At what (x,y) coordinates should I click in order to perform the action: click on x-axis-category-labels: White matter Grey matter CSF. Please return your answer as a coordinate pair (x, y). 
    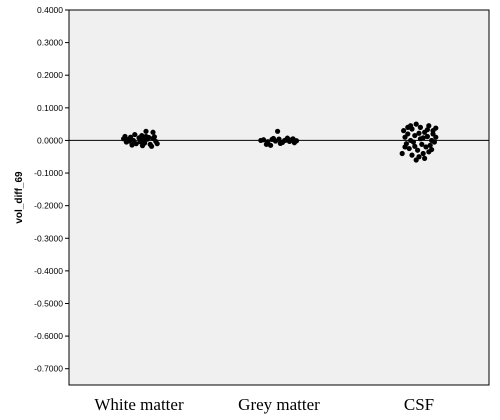
    Looking at the image, I should click on (264, 404).